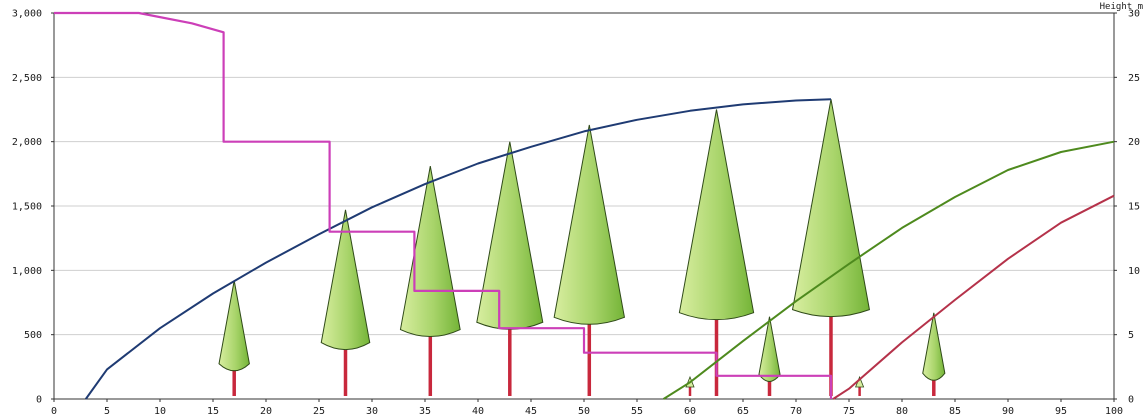 This screenshot has height=420, width=1146. I want to click on x-tick-label: 25, so click(319, 411).